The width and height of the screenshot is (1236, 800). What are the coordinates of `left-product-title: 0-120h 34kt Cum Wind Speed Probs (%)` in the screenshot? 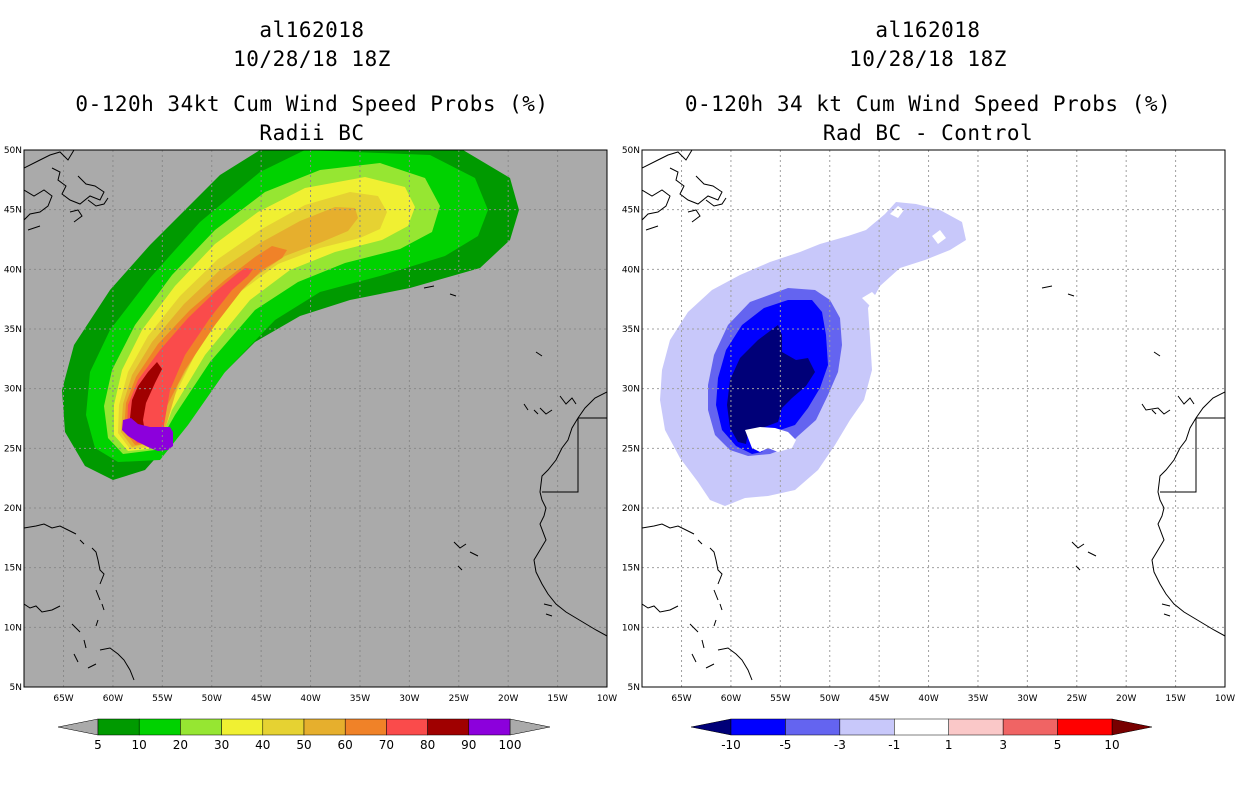 It's located at (312, 104).